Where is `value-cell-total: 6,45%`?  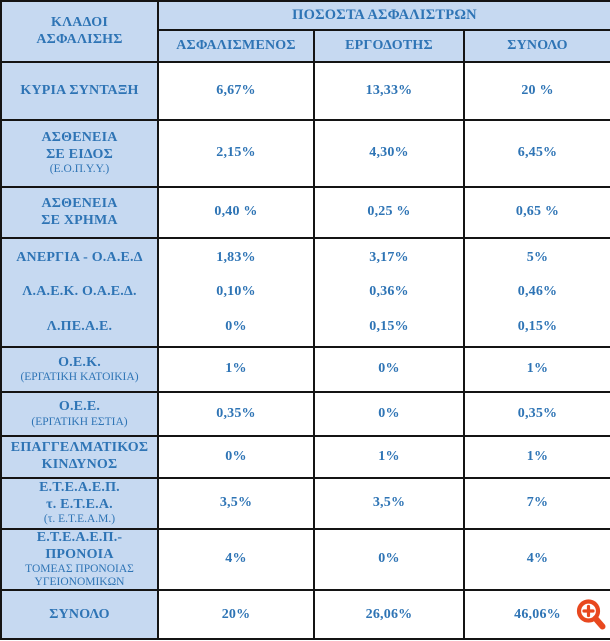 value-cell-total: 6,45% is located at coordinates (536, 153).